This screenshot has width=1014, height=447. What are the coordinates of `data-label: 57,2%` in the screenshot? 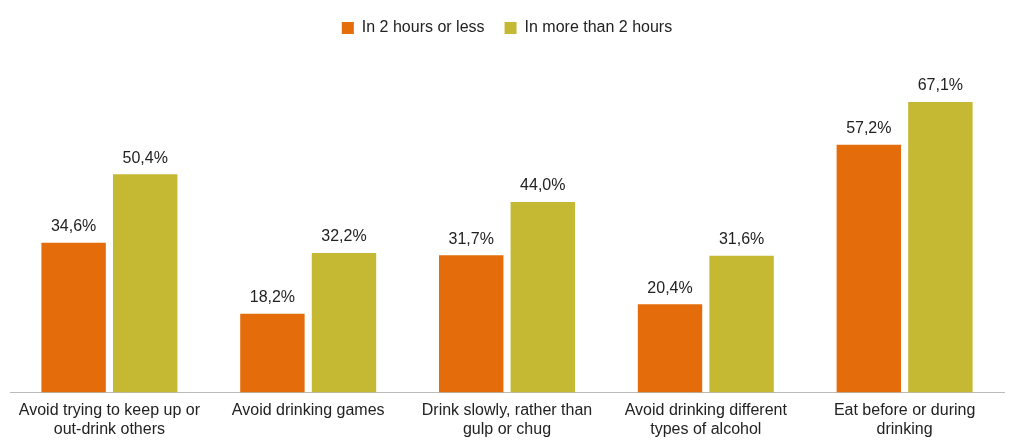 It's located at (869, 128).